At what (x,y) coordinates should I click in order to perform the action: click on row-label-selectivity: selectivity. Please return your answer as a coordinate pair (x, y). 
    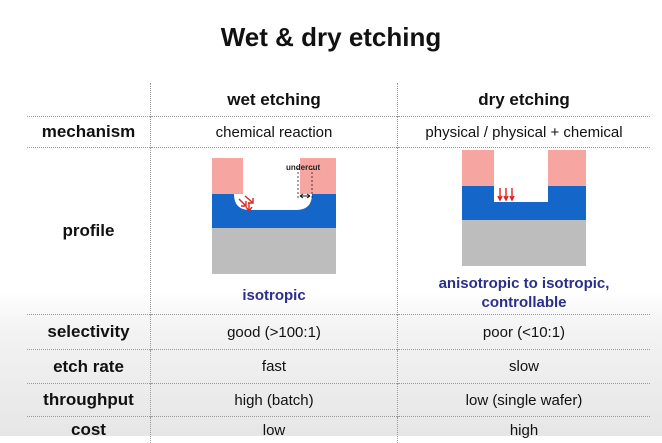
    Looking at the image, I should click on (89, 332).